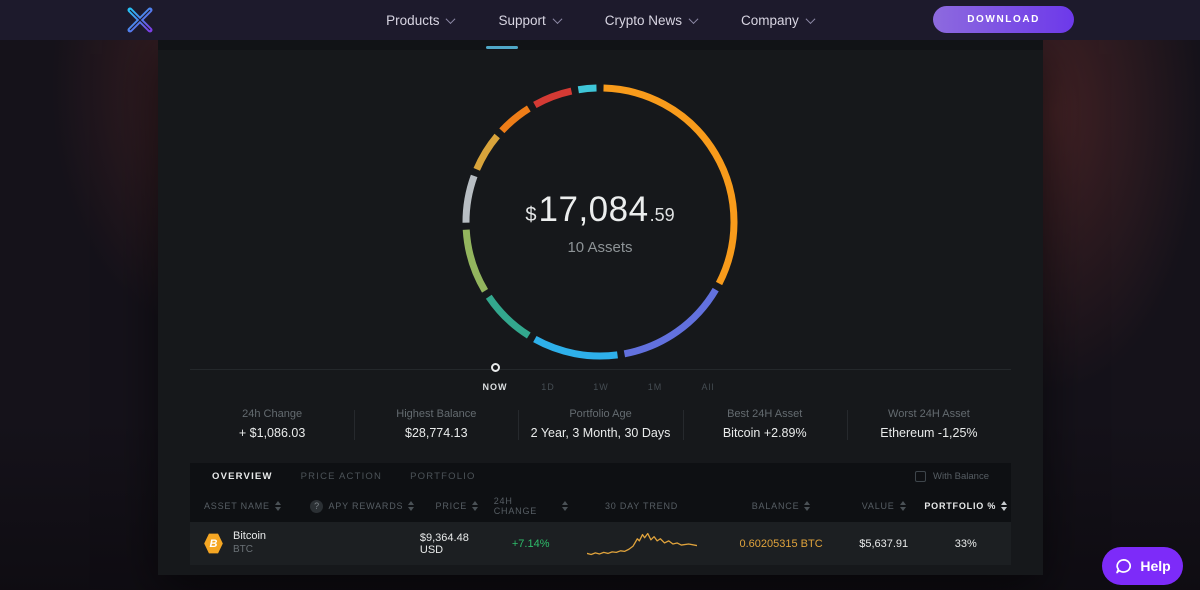 This screenshot has width=1200, height=590. I want to click on donut-ring, so click(600, 222).